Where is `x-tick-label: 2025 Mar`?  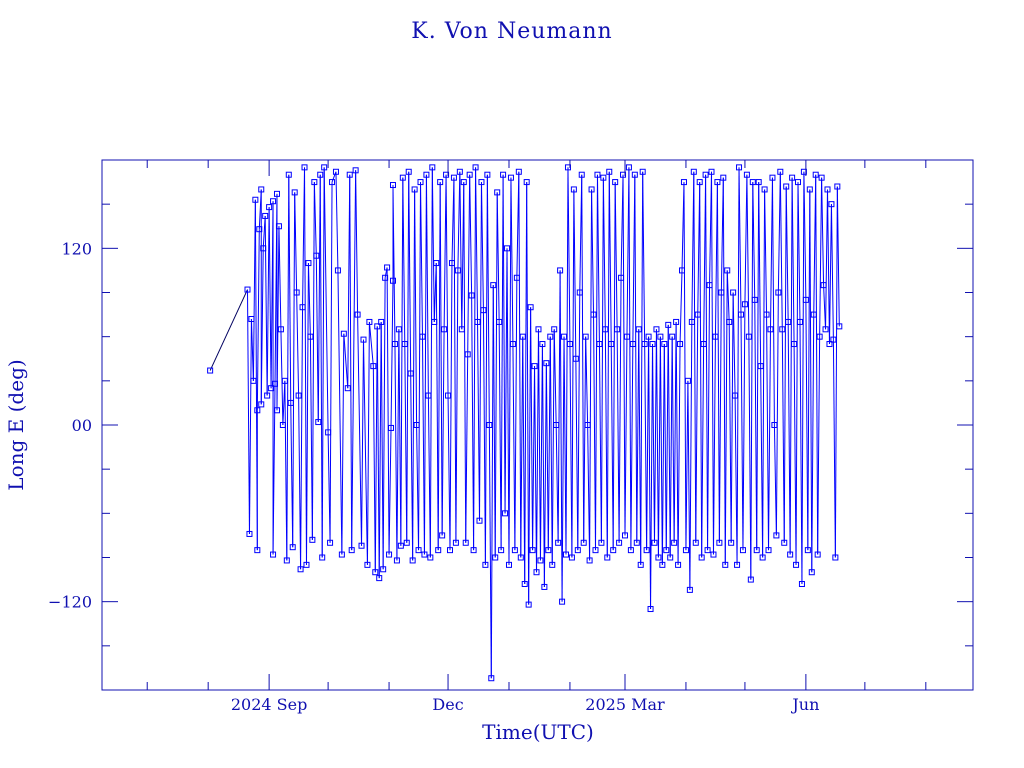 x-tick-label: 2025 Mar is located at coordinates (625, 704).